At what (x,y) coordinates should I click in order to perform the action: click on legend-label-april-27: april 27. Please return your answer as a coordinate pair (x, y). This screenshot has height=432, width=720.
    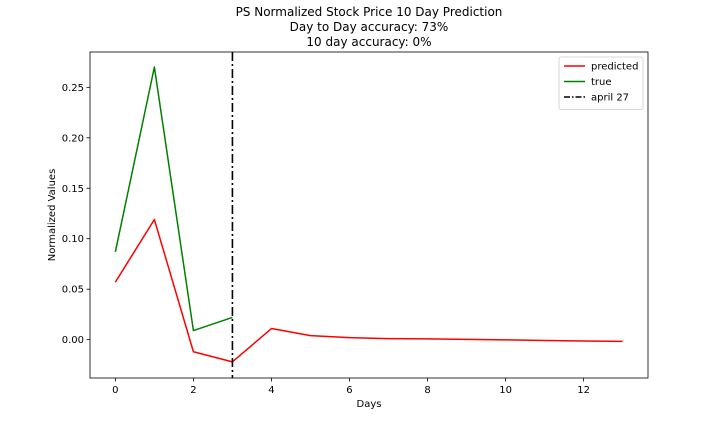
    Looking at the image, I should click on (610, 98).